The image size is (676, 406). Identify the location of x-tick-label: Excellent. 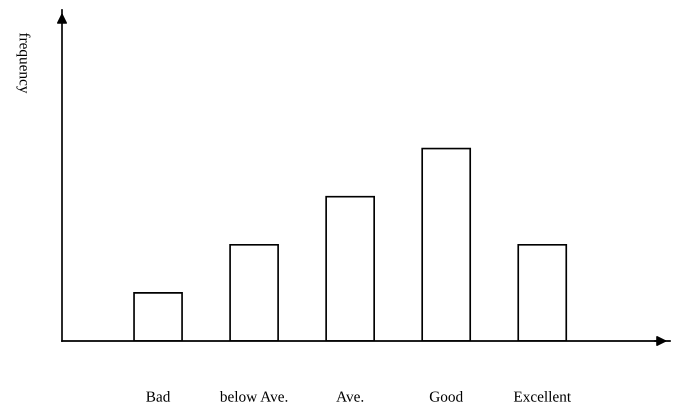
(543, 396).